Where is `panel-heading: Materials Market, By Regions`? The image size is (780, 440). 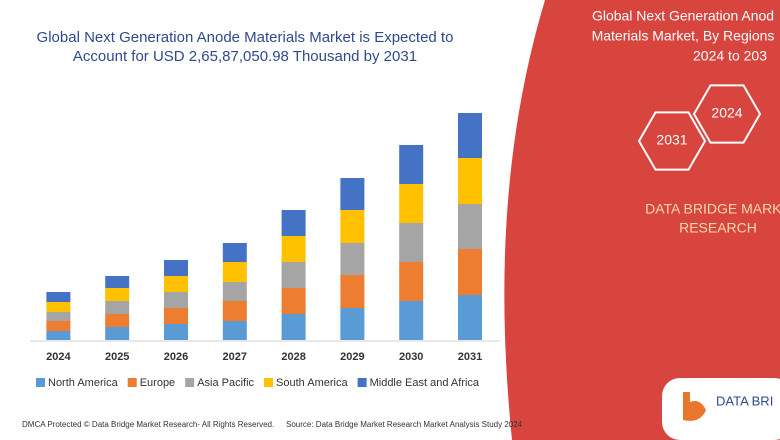
panel-heading: Materials Market, By Regions is located at coordinates (683, 36).